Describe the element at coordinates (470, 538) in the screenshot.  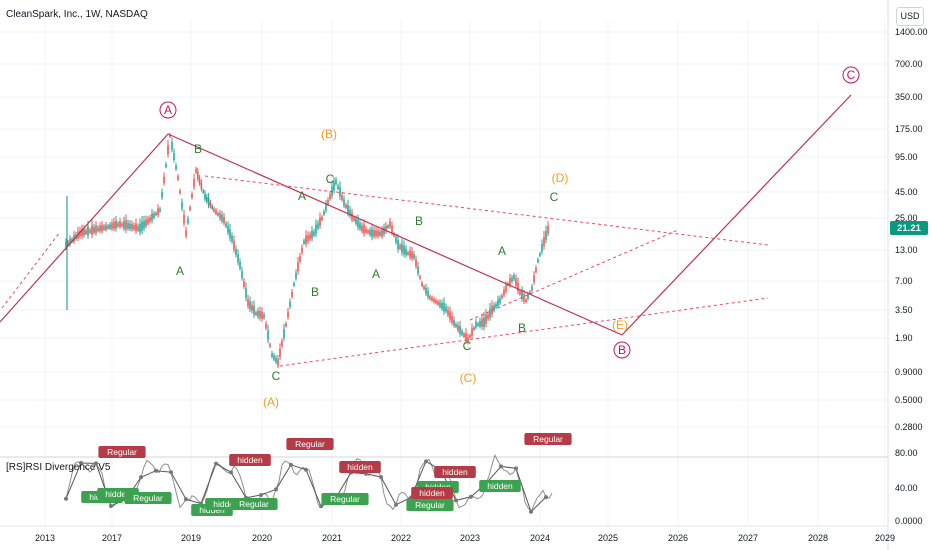
I see `time-tick-label: 2023` at that location.